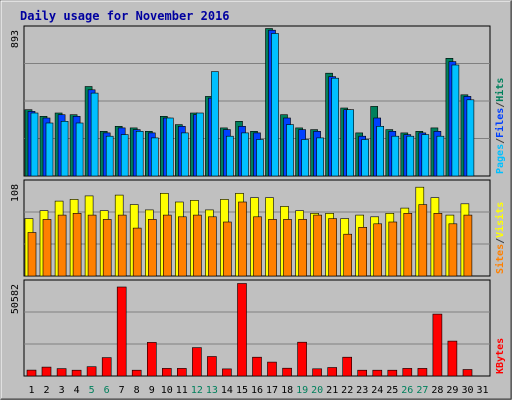 The image size is (512, 400). I want to click on x-tick-label: 30, so click(467, 390).